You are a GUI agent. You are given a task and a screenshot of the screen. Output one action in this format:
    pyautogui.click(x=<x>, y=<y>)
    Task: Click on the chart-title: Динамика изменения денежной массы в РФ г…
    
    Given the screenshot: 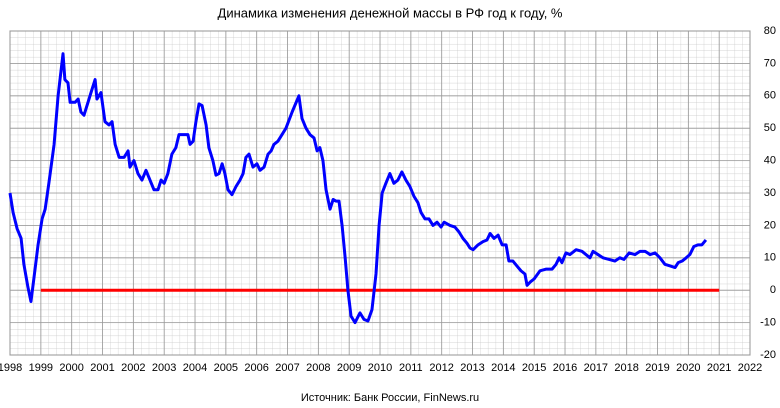 What is the action you would take?
    pyautogui.click(x=390, y=12)
    